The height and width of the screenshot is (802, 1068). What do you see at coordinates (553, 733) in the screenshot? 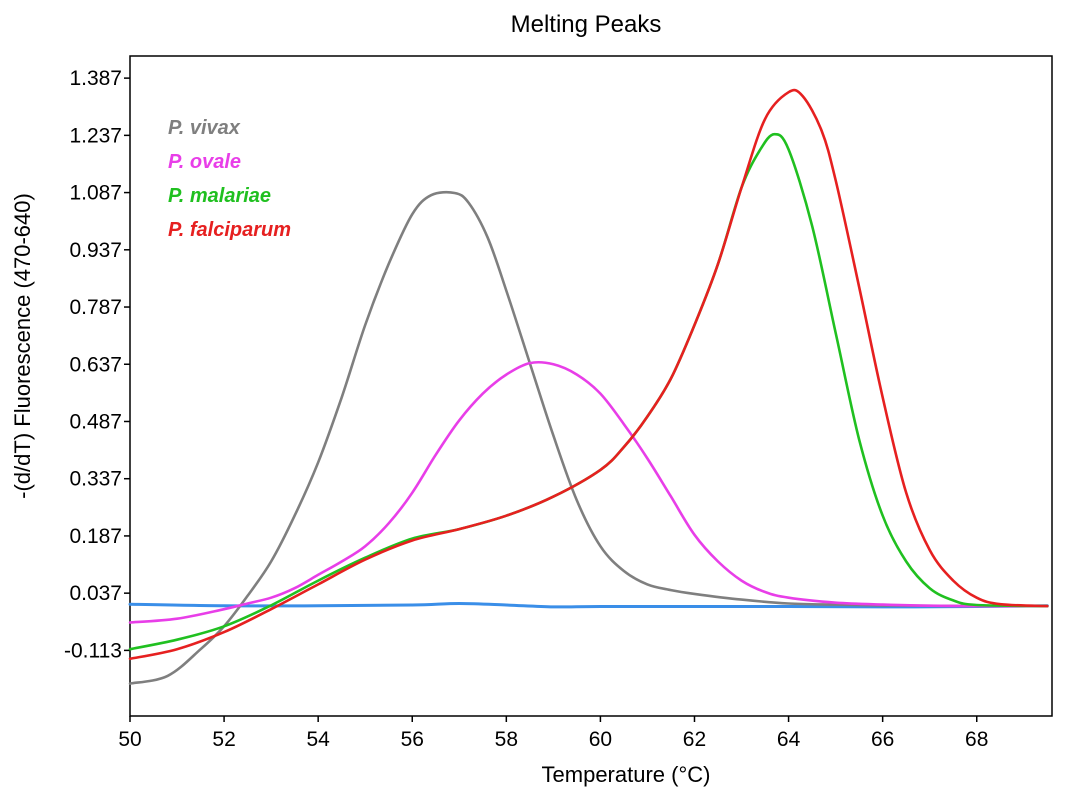
I see `x-axis: 50 52 54 56 58 60 62 64 66 68` at bounding box center [553, 733].